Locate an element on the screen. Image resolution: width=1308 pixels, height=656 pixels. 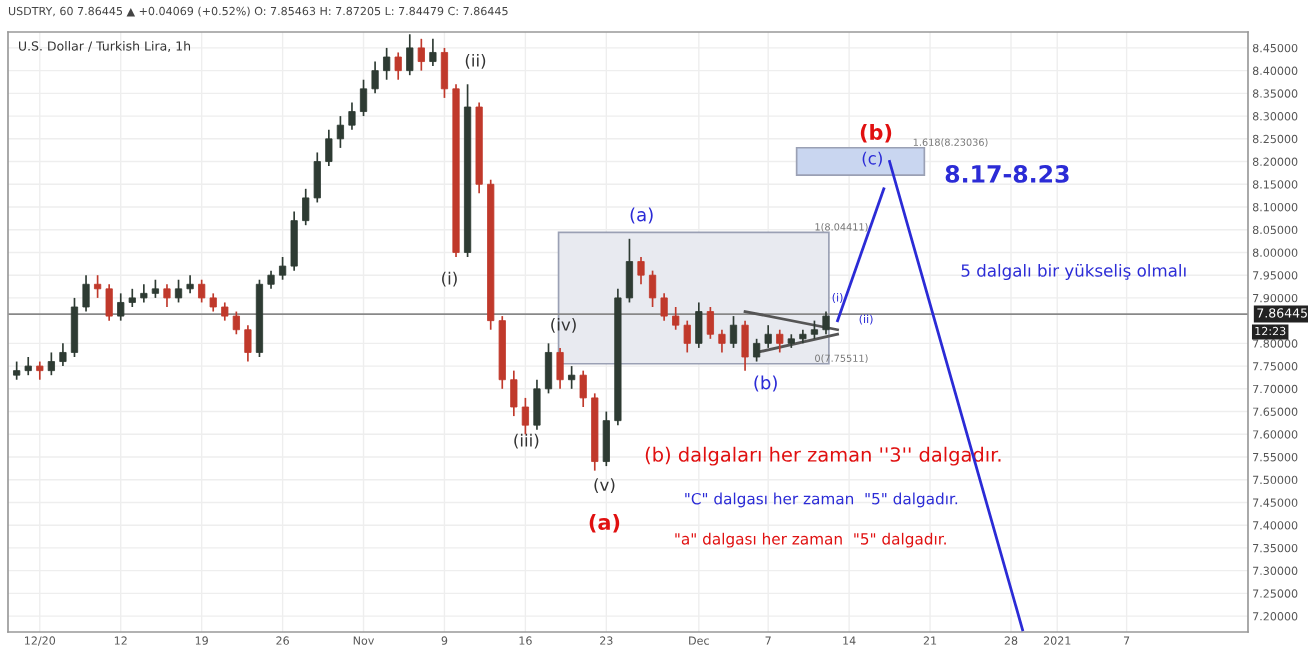
annotation: (ii) is located at coordinates (475, 61).